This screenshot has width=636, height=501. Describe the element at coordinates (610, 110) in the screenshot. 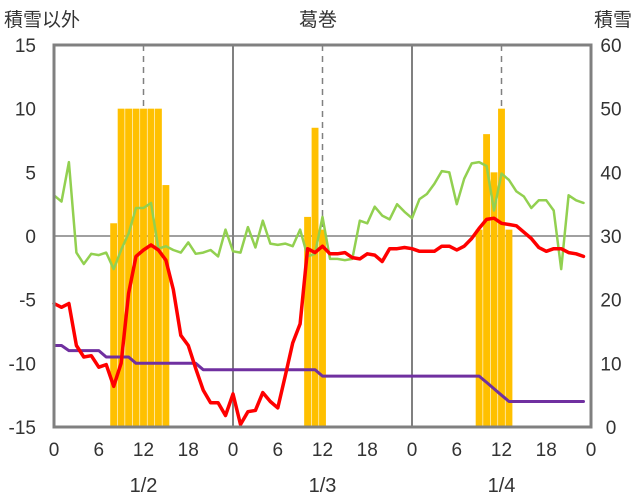

I see `right-tick-label: 50` at that location.